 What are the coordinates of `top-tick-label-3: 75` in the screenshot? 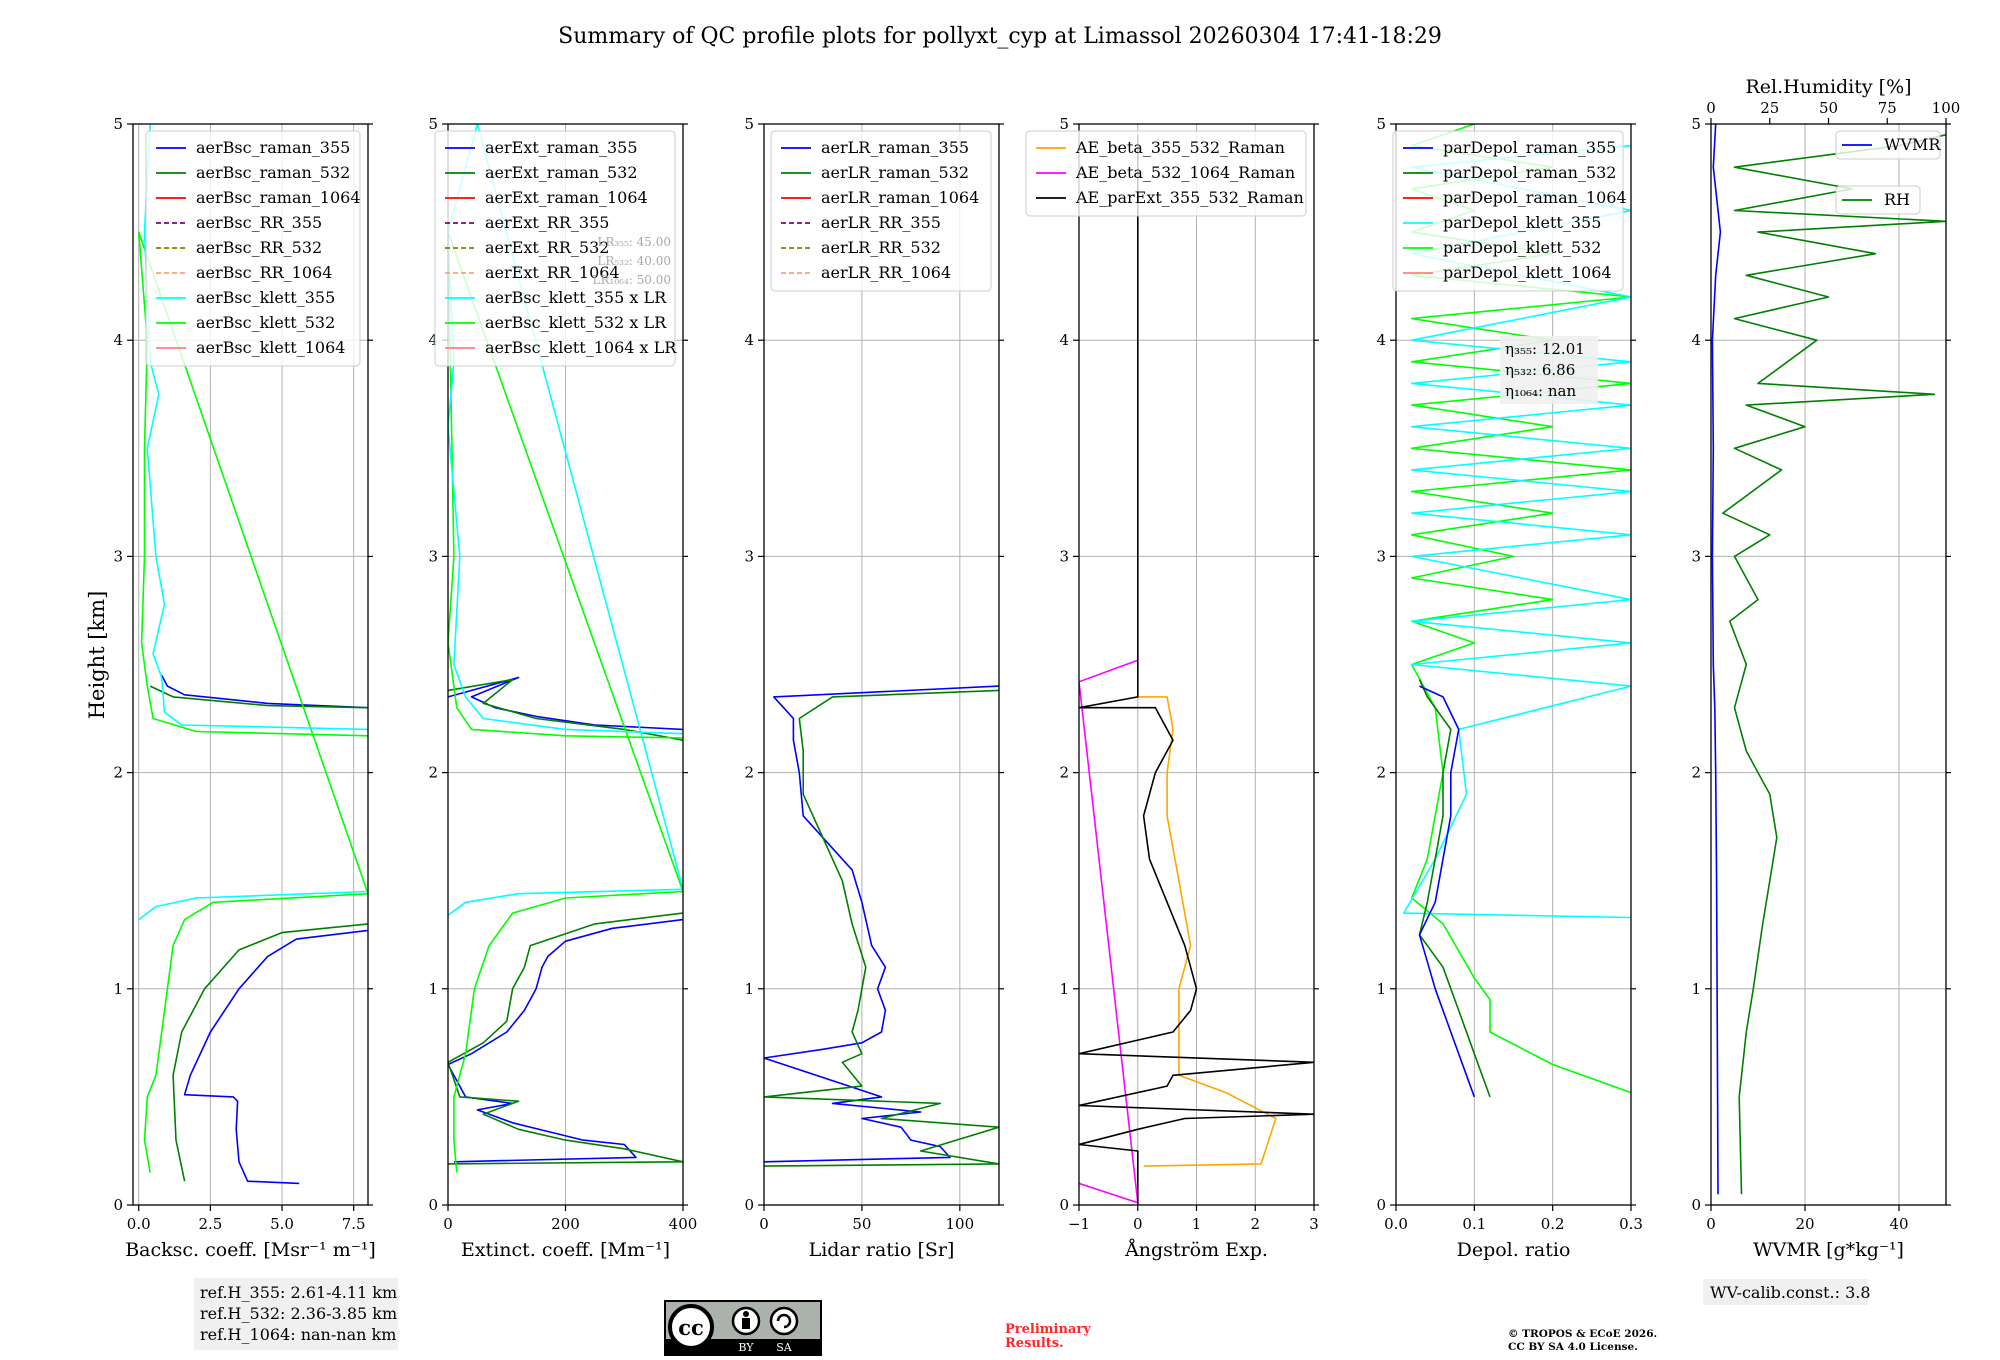 It's located at (1887, 108).